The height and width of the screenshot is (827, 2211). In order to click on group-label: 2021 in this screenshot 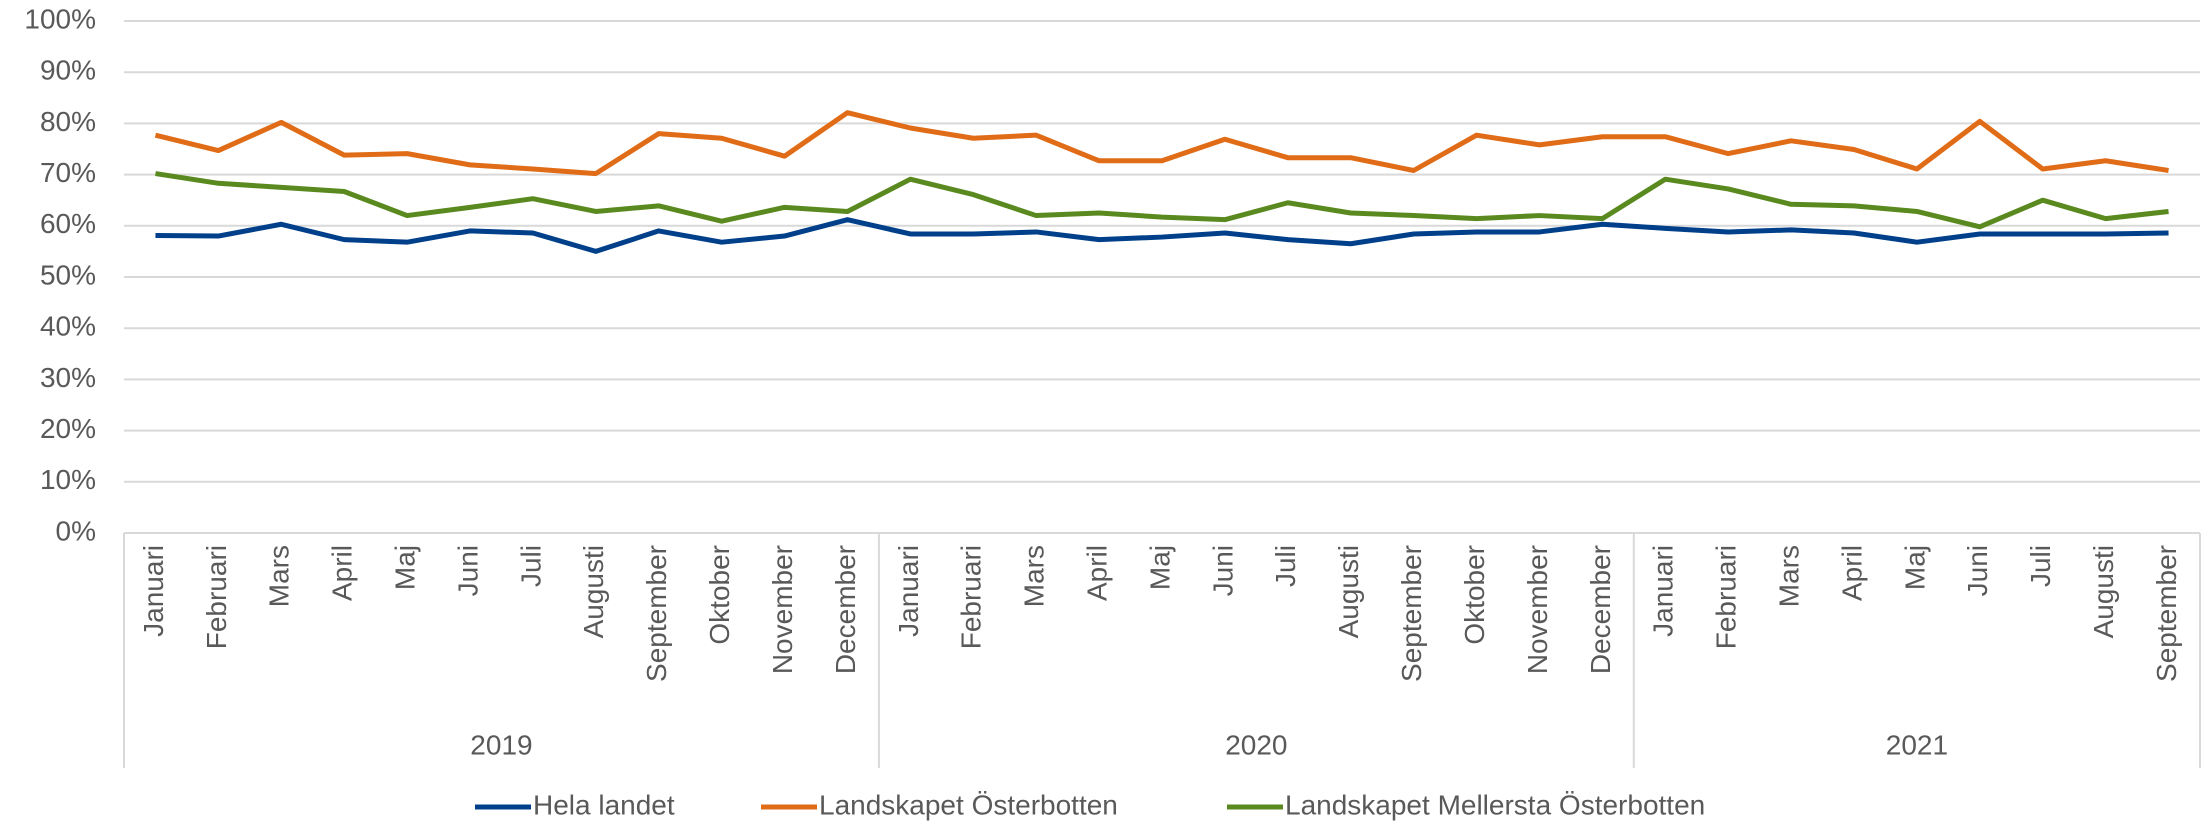, I will do `click(1917, 744)`.